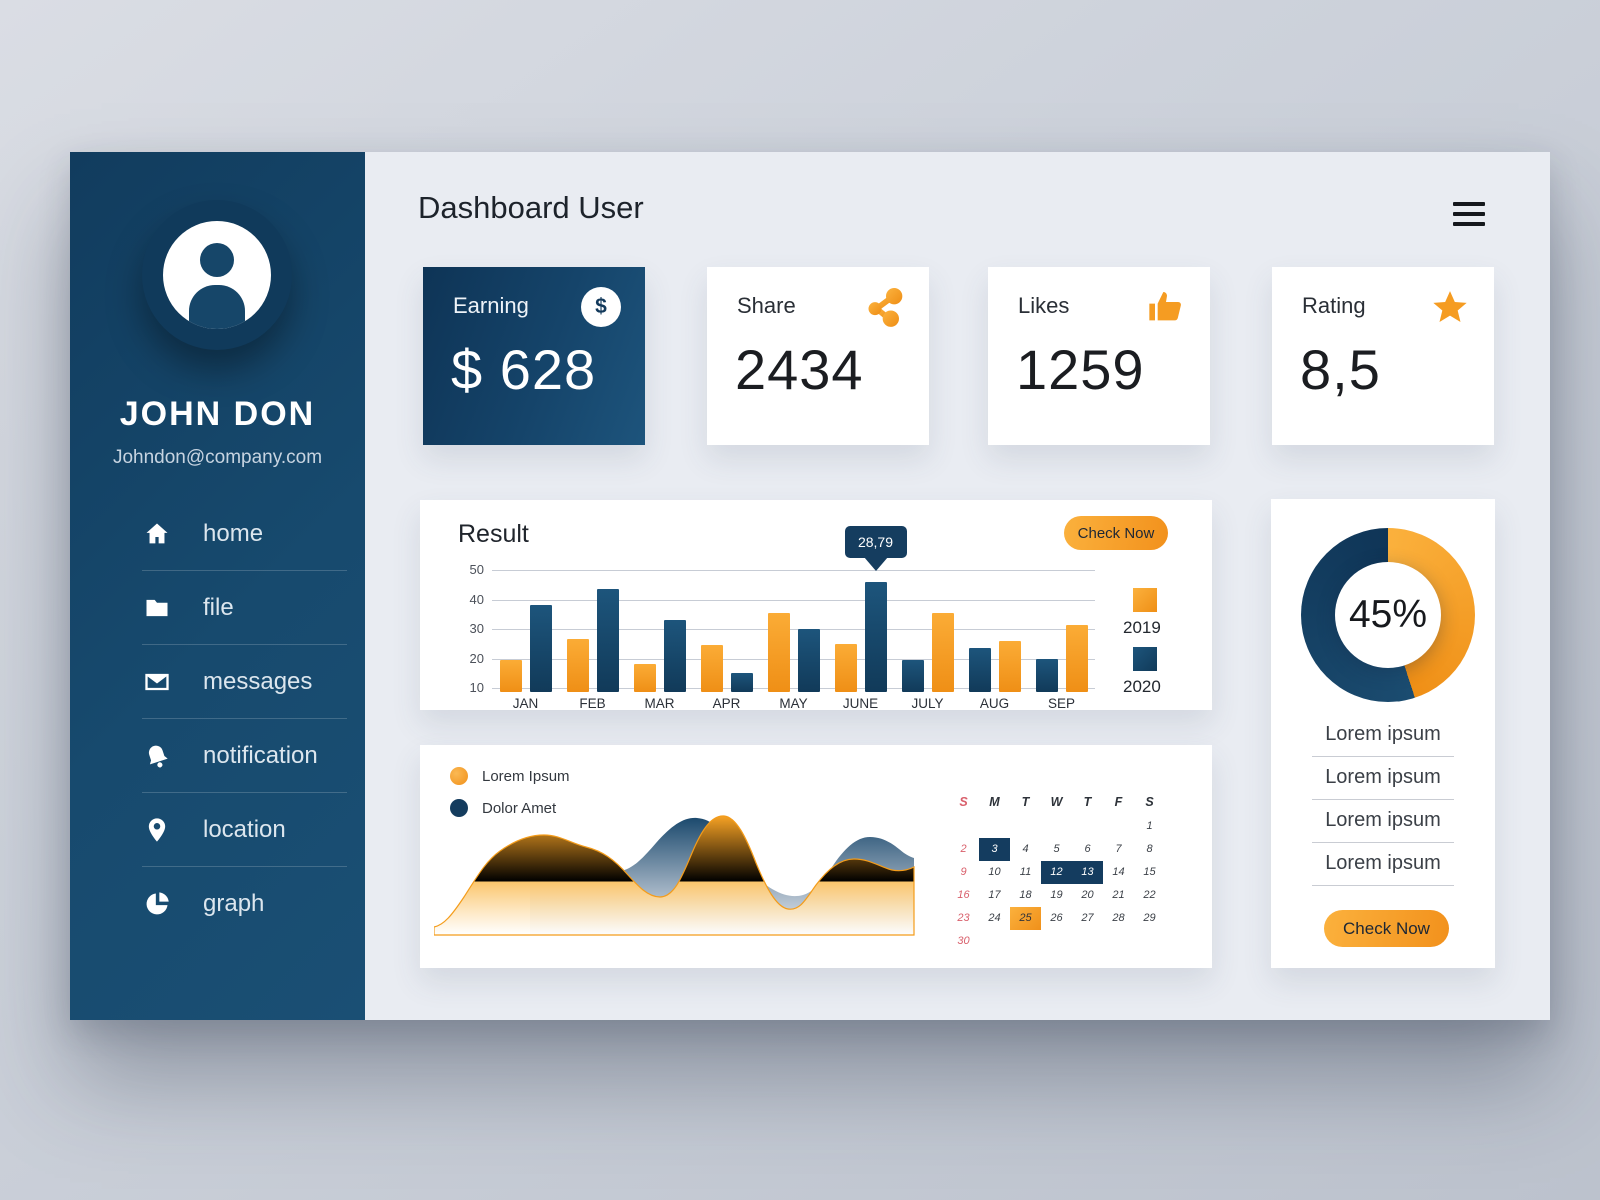 This screenshot has height=1200, width=1600. I want to click on bar-2019-july, so click(942, 652).